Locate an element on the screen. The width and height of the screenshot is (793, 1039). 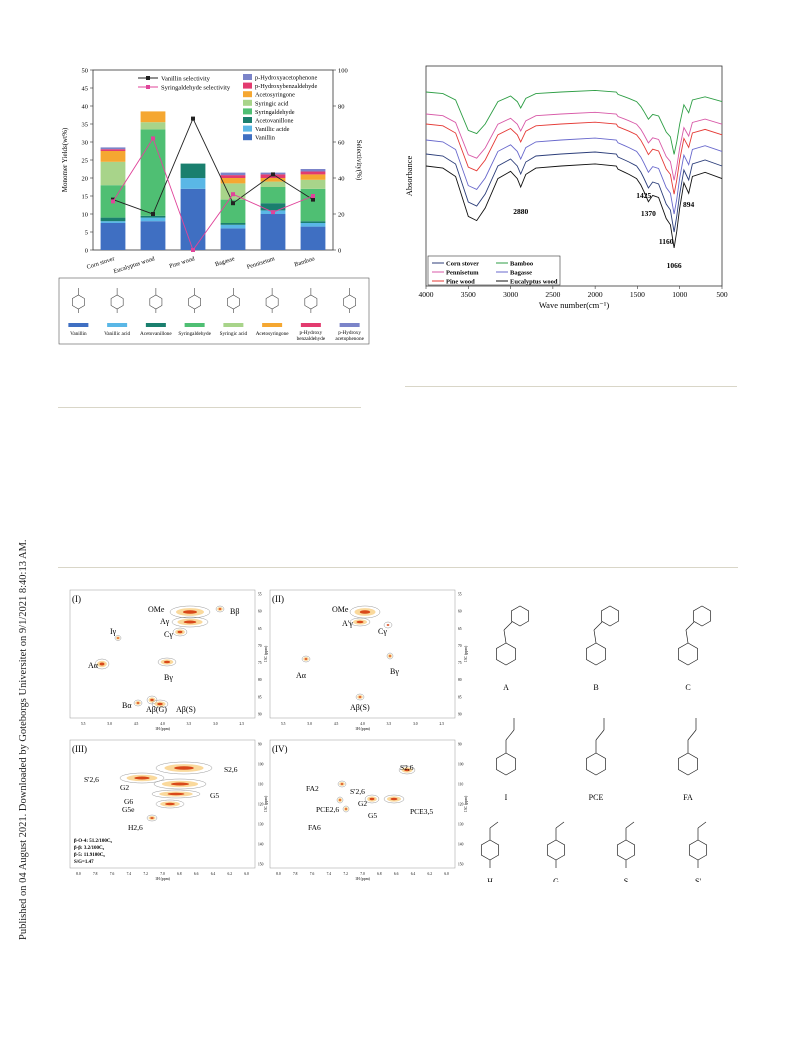
nmr-x-axis-label: 1H (ppm) is located at coordinates (163, 879).